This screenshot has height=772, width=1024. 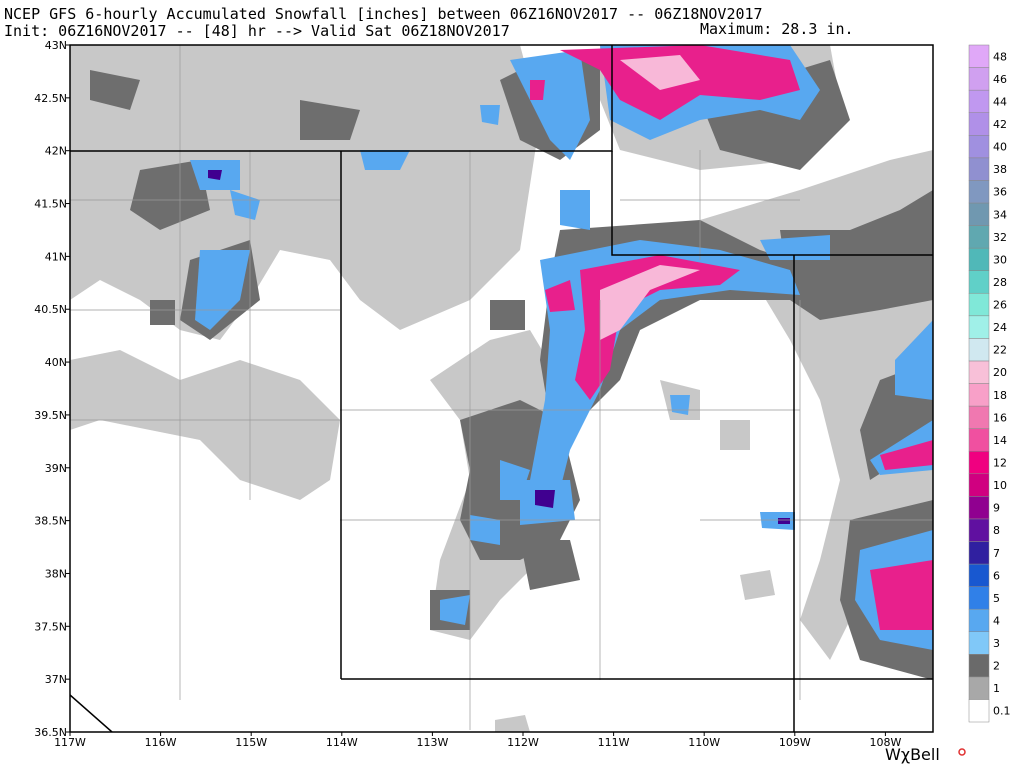 I want to click on colorbar-label: 2, so click(x=996, y=666).